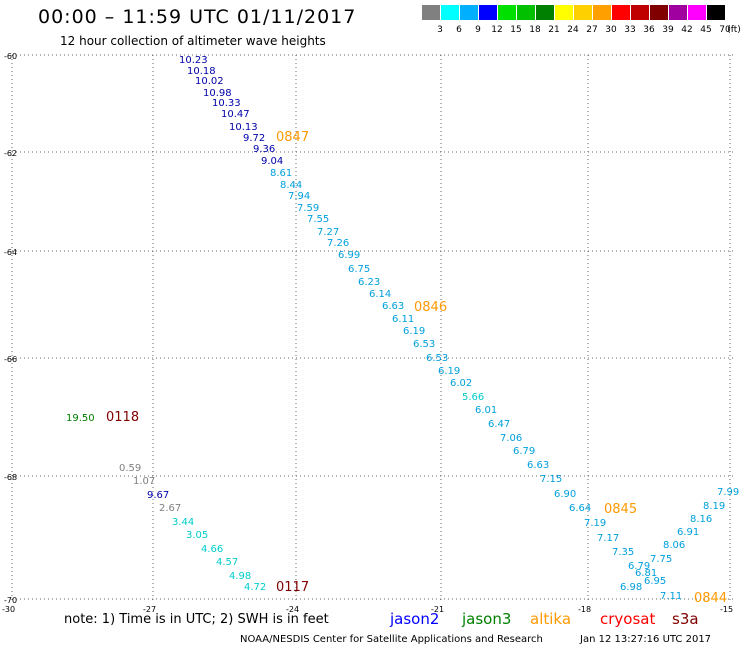 This screenshot has height=650, width=740. What do you see at coordinates (328, 232) in the screenshot?
I see `wave-height-value: 7.27` at bounding box center [328, 232].